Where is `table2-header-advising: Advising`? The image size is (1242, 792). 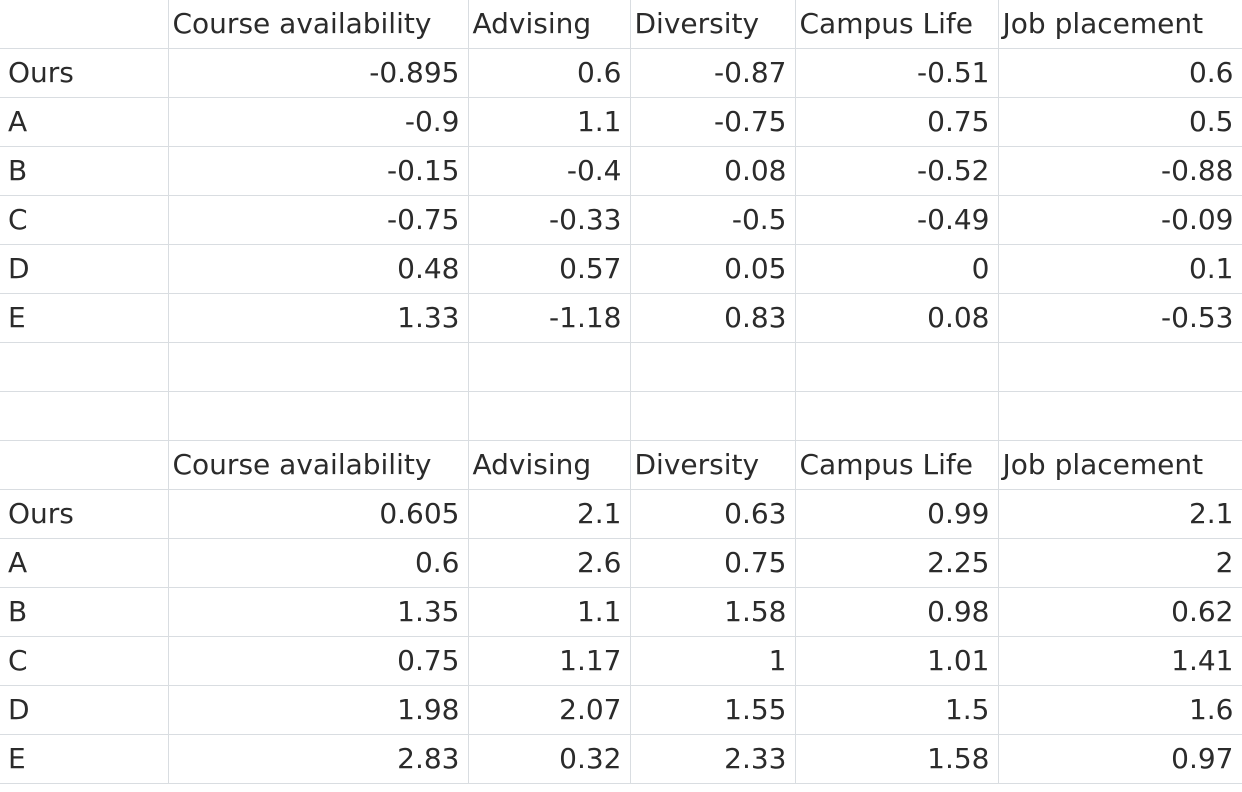
table2-header-advising: Advising is located at coordinates (549, 465).